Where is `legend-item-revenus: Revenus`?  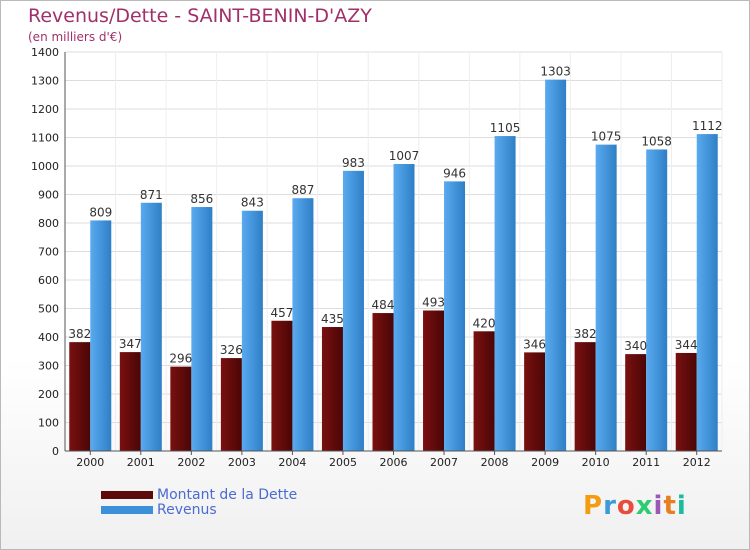
legend-item-revenus: Revenus is located at coordinates (199, 509).